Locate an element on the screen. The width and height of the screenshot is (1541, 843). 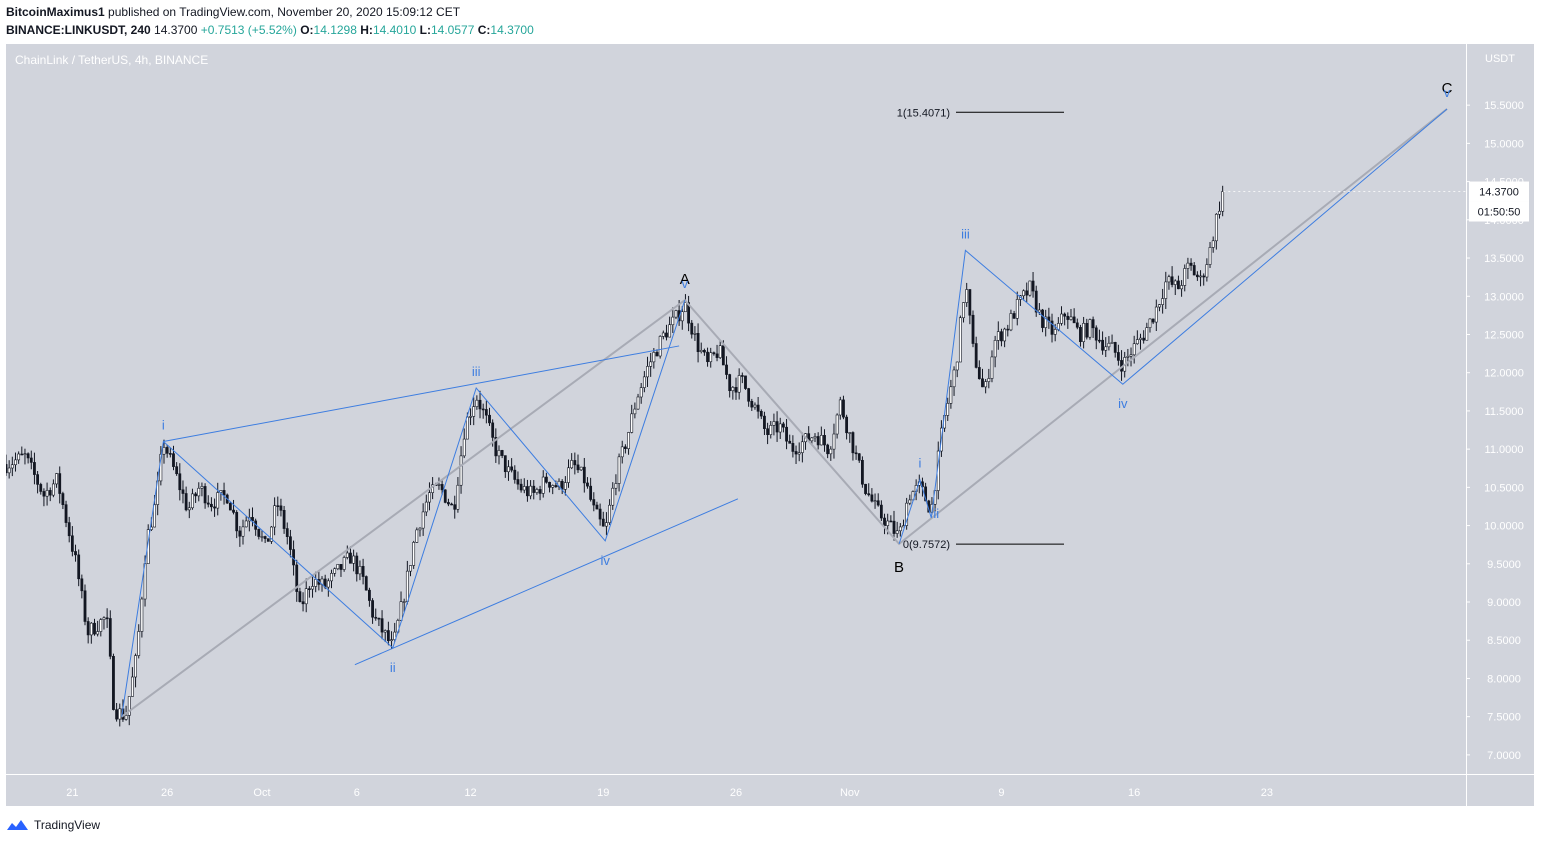
countdown-badge is located at coordinates (1499, 211).